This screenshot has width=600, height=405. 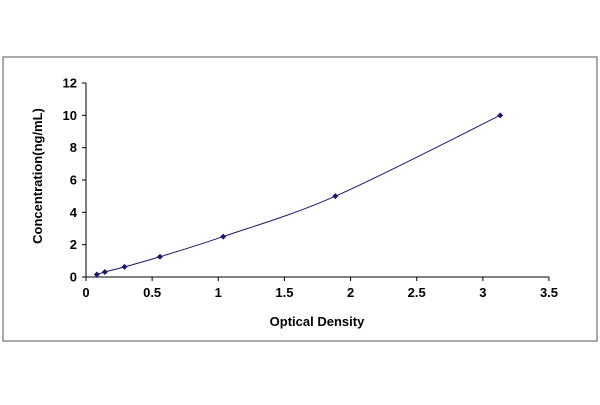 What do you see at coordinates (218, 292) in the screenshot?
I see `x-tick-label: 1` at bounding box center [218, 292].